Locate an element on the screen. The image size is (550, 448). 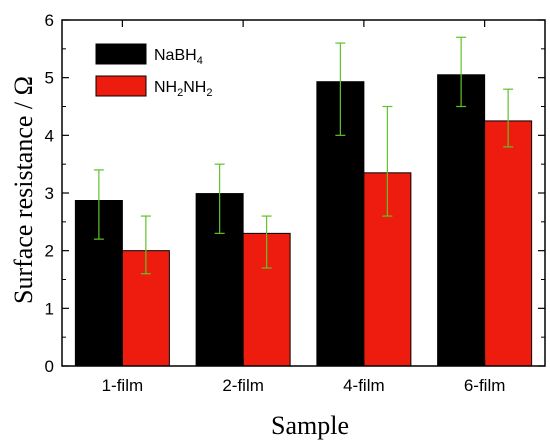
x-tick-label: 6-film is located at coordinates (485, 385).